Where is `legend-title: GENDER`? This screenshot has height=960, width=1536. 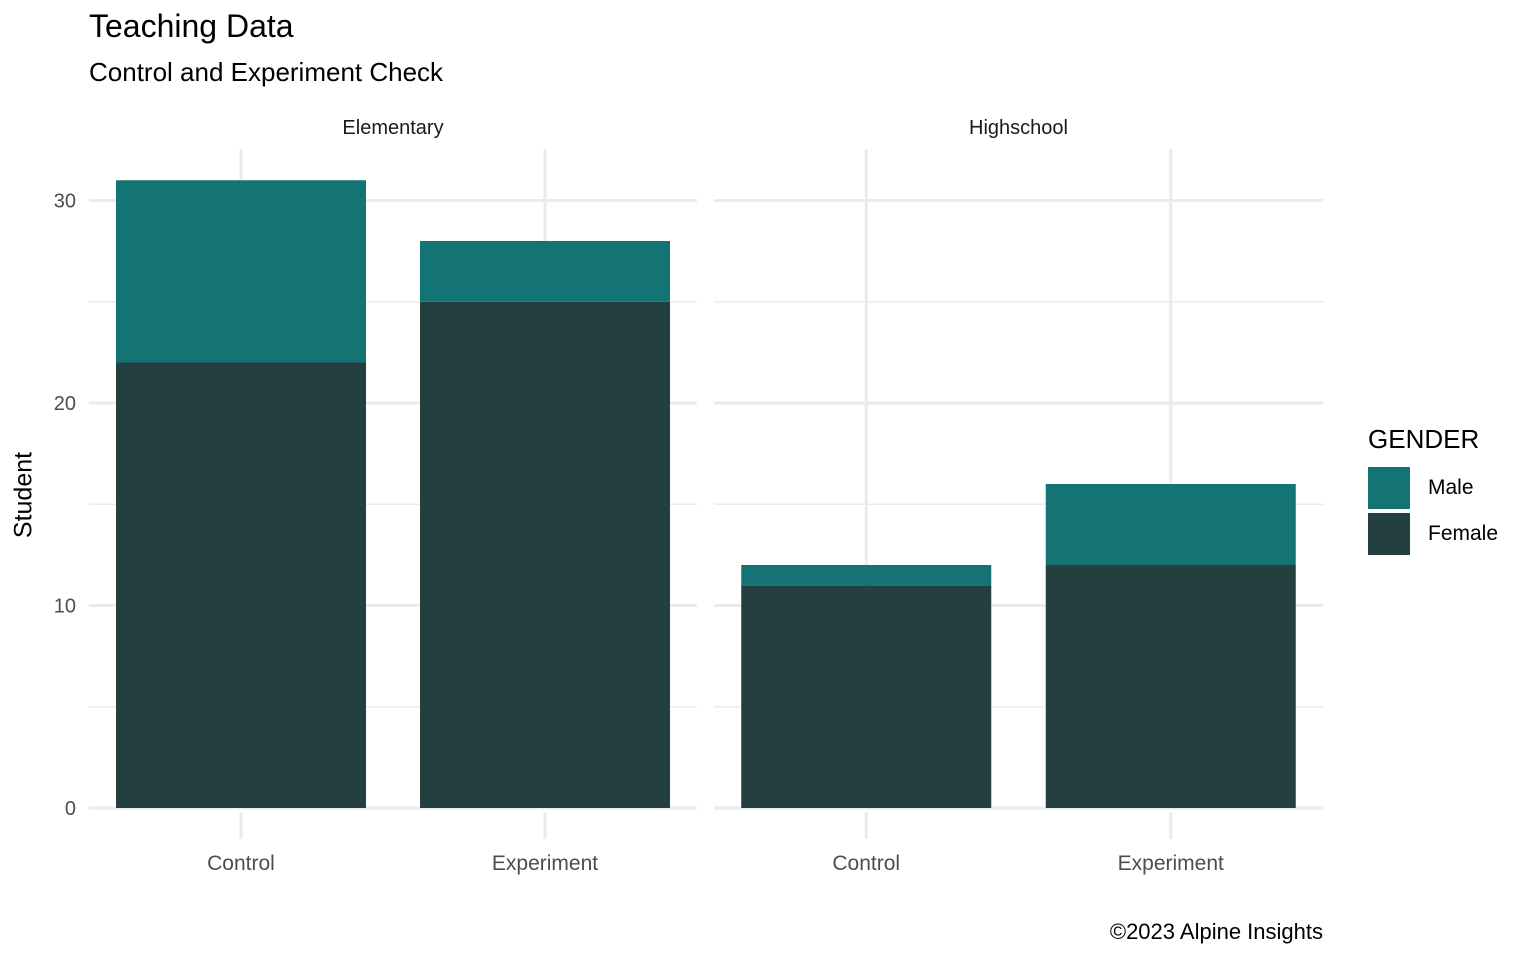 legend-title: GENDER is located at coordinates (1424, 439).